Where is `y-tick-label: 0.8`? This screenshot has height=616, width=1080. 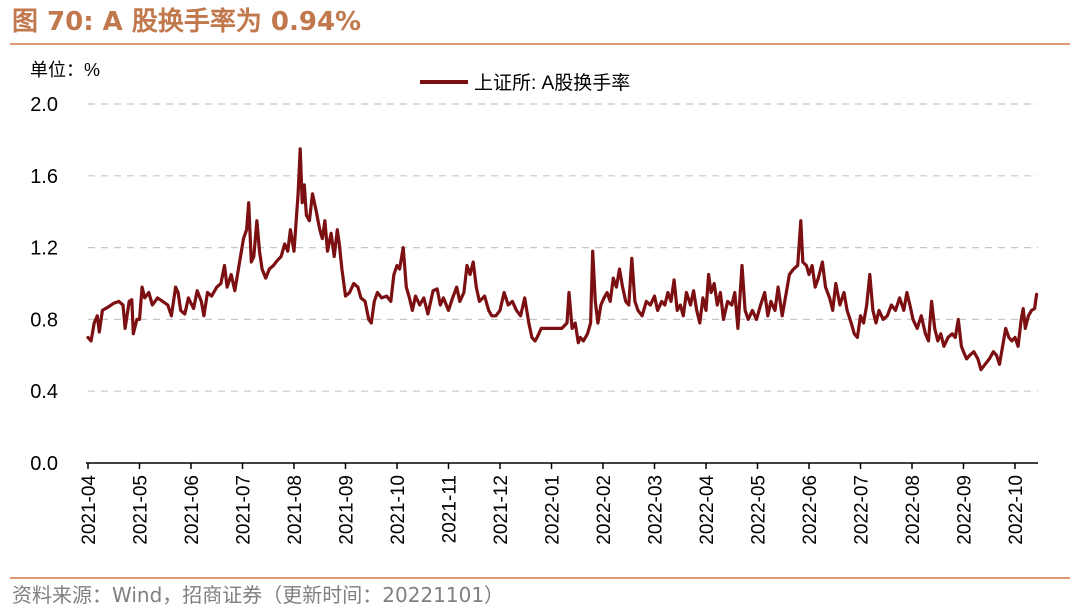 y-tick-label: 0.8 is located at coordinates (44, 320).